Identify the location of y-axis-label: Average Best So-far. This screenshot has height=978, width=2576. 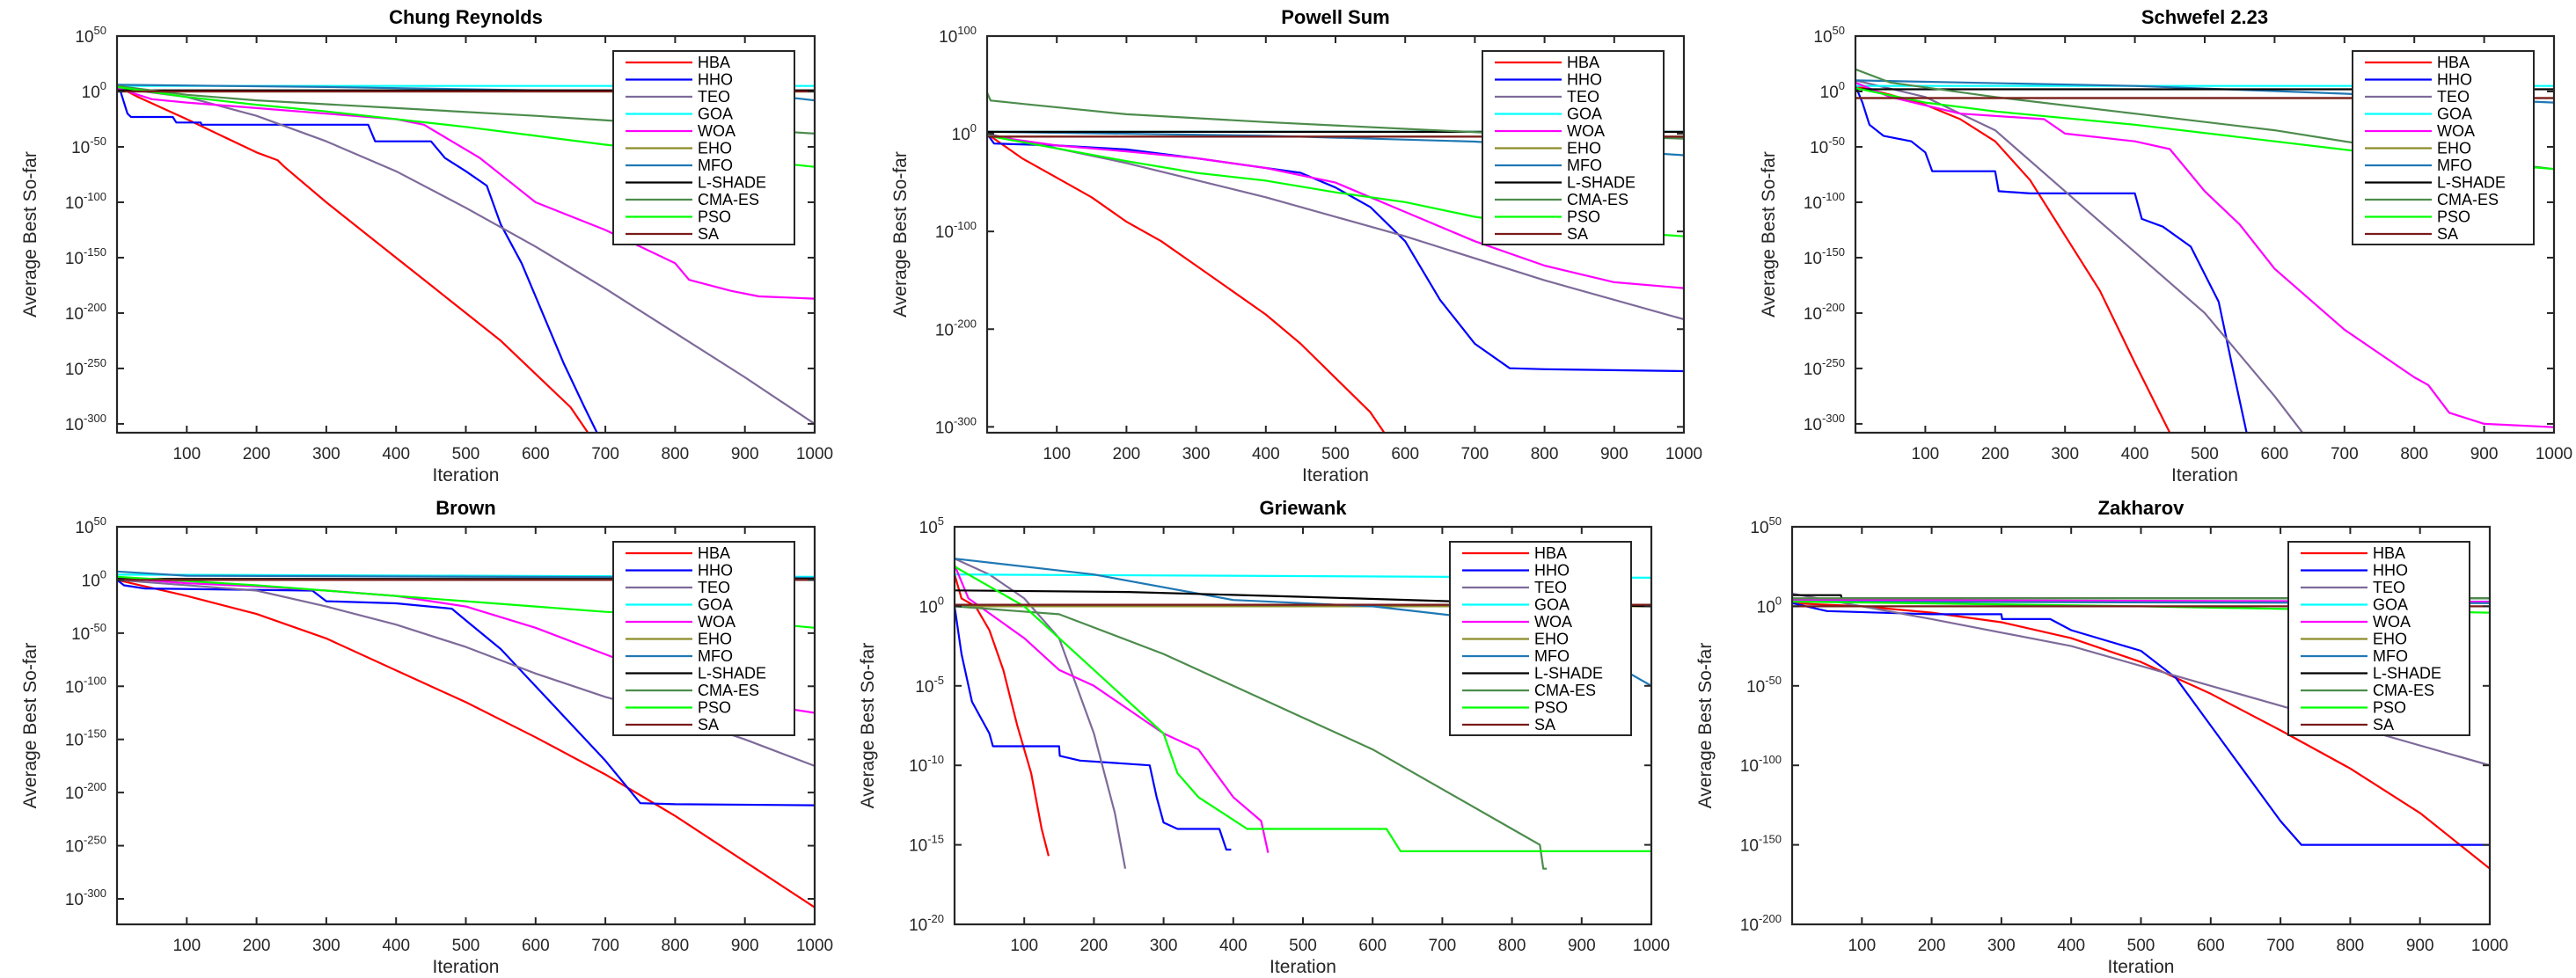
(30, 234).